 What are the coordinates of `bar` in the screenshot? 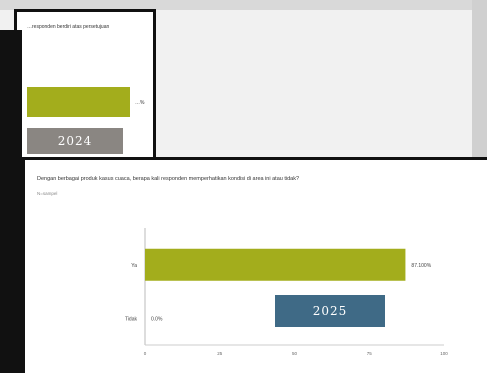 It's located at (275, 264).